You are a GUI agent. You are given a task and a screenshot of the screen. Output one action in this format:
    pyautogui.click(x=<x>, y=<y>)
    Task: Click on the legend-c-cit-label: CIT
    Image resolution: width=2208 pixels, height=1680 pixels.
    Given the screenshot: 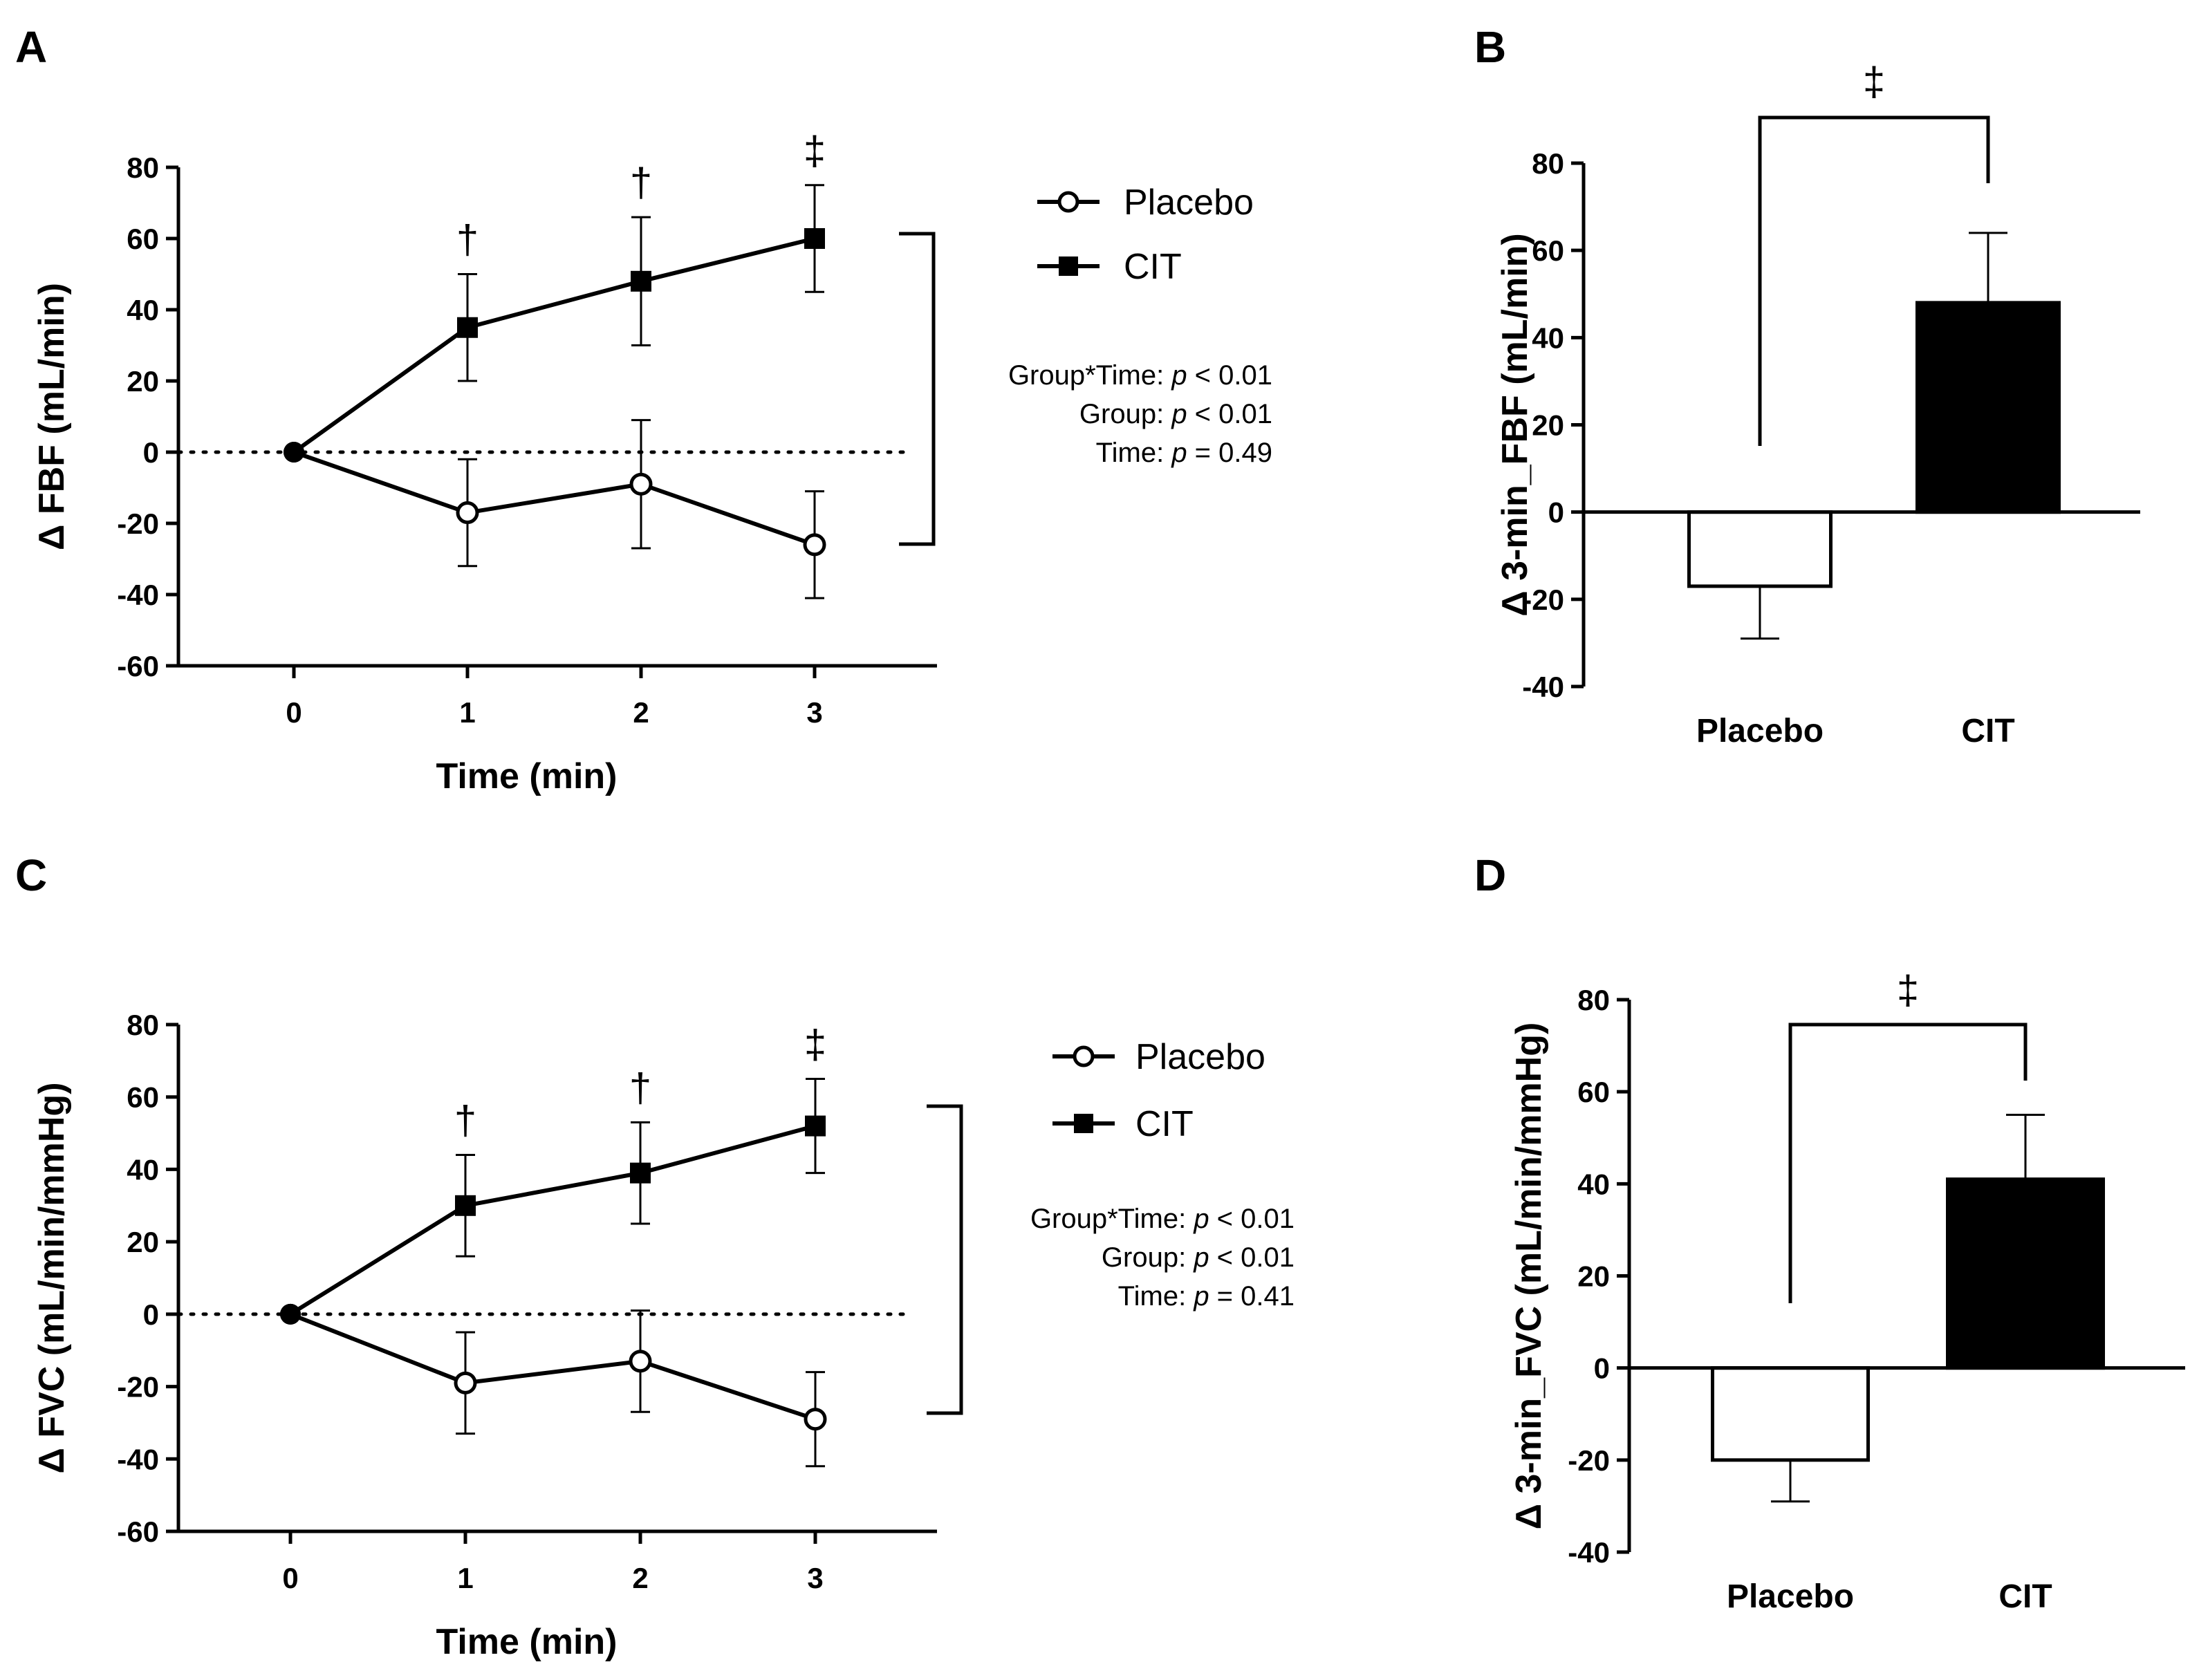 What is the action you would take?
    pyautogui.click(x=1164, y=1124)
    